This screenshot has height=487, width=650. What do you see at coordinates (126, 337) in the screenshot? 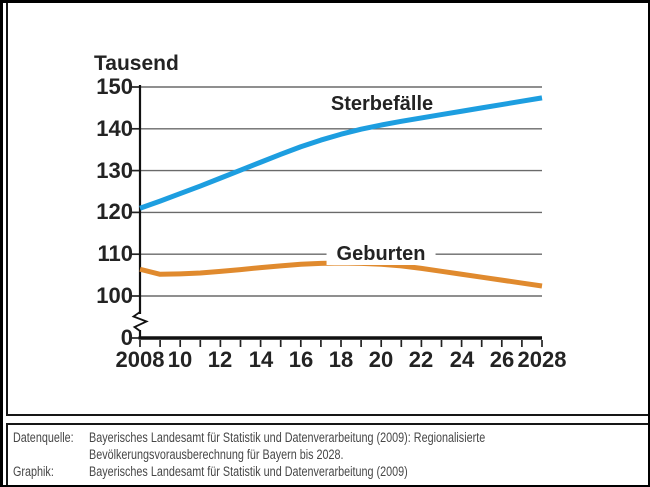
I see `y-tick-label-0: 0` at bounding box center [126, 337].